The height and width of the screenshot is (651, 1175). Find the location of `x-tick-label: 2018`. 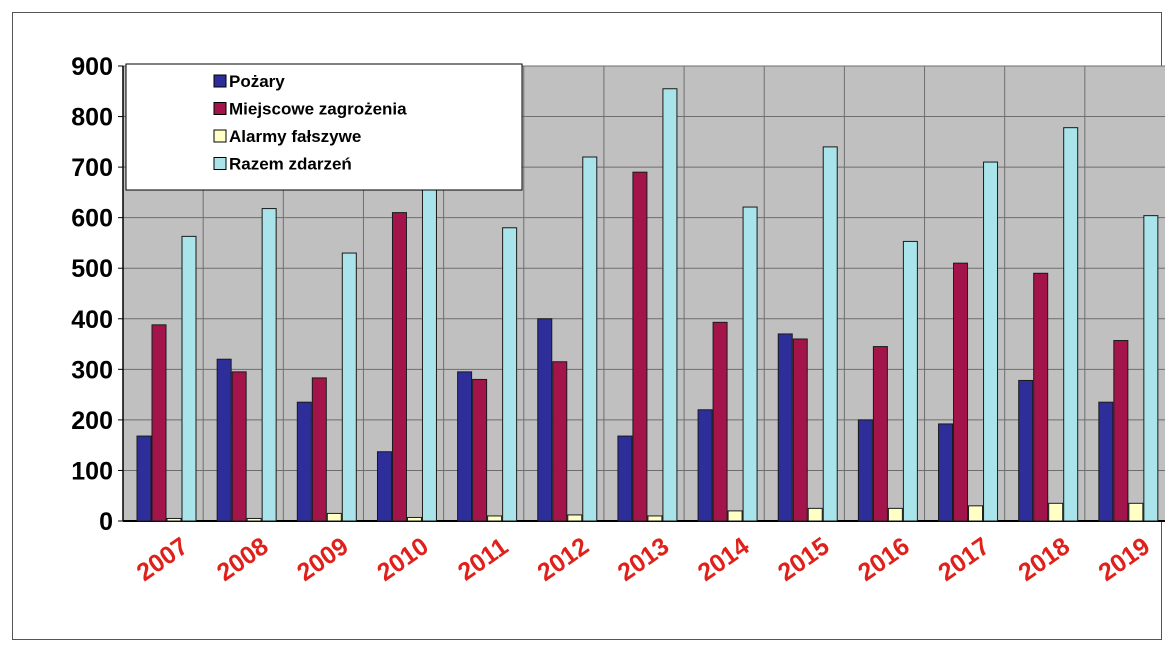

x-tick-label: 2018 is located at coordinates (1044, 559).